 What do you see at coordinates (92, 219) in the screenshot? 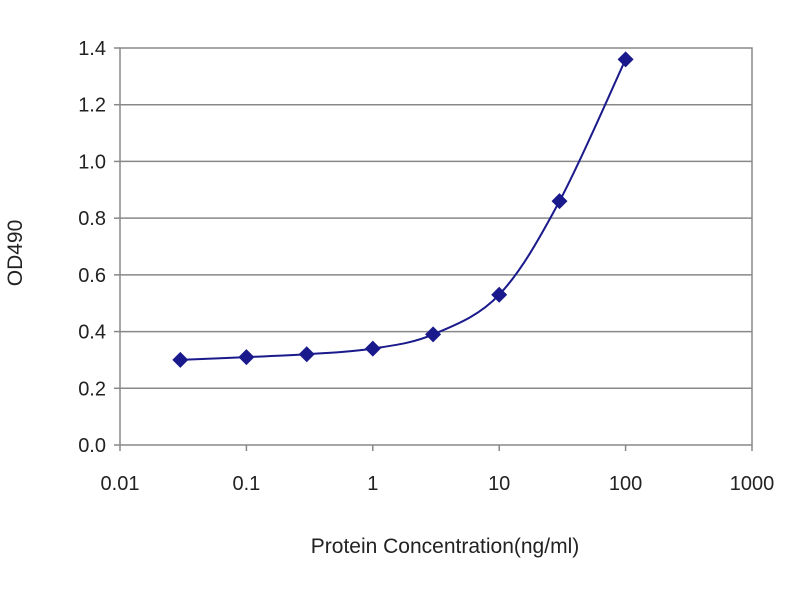
I see `y-tick-label: 0.8` at bounding box center [92, 219].